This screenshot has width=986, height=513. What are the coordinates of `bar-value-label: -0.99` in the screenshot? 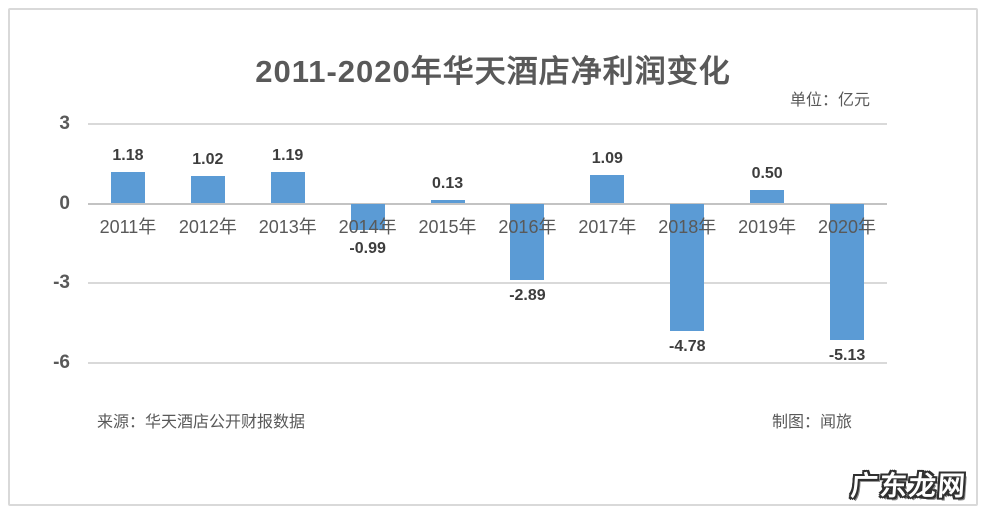 It's located at (367, 248).